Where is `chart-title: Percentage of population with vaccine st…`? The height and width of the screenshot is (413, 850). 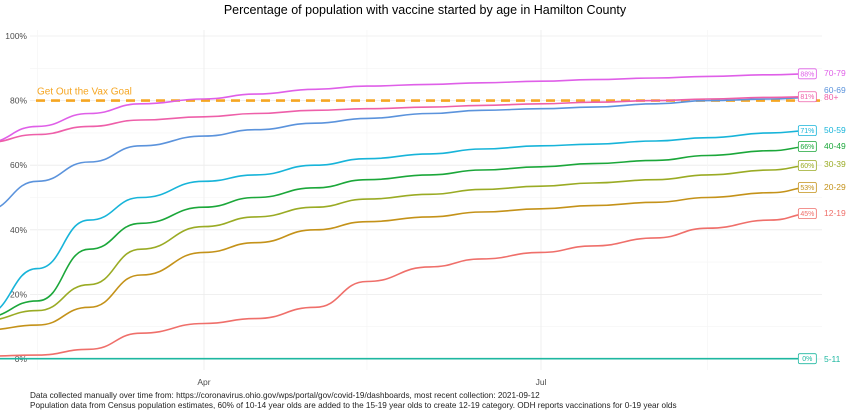 chart-title: Percentage of population with vaccine st… is located at coordinates (425, 10).